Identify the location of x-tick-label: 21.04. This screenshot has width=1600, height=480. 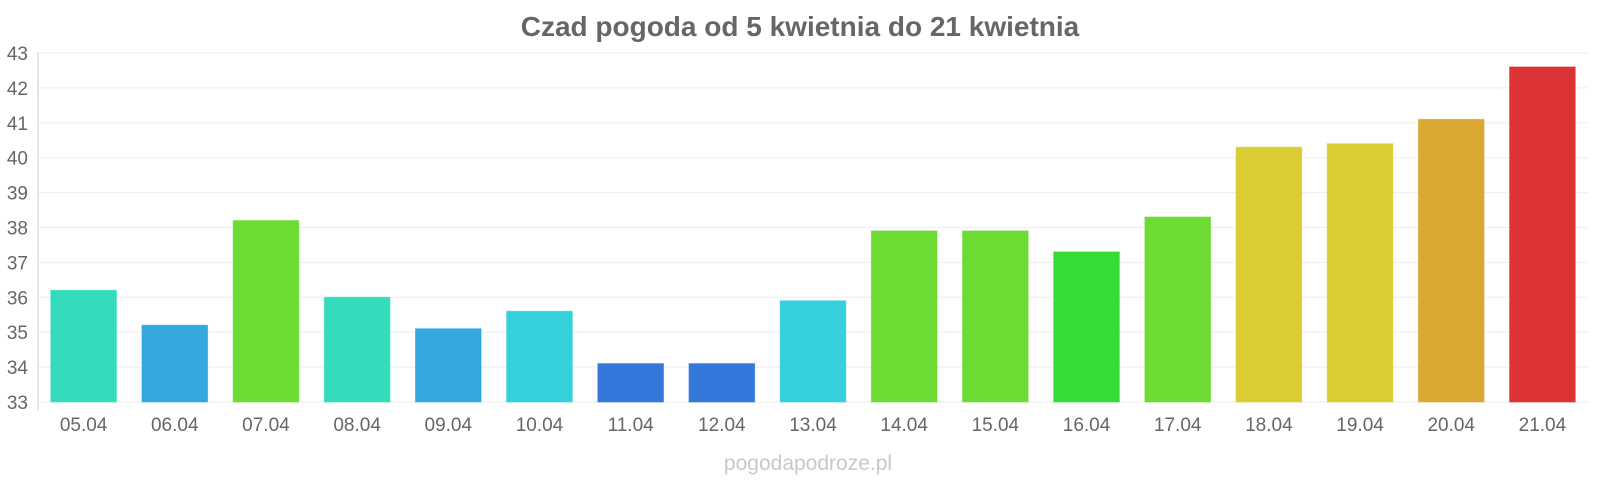
(1543, 425).